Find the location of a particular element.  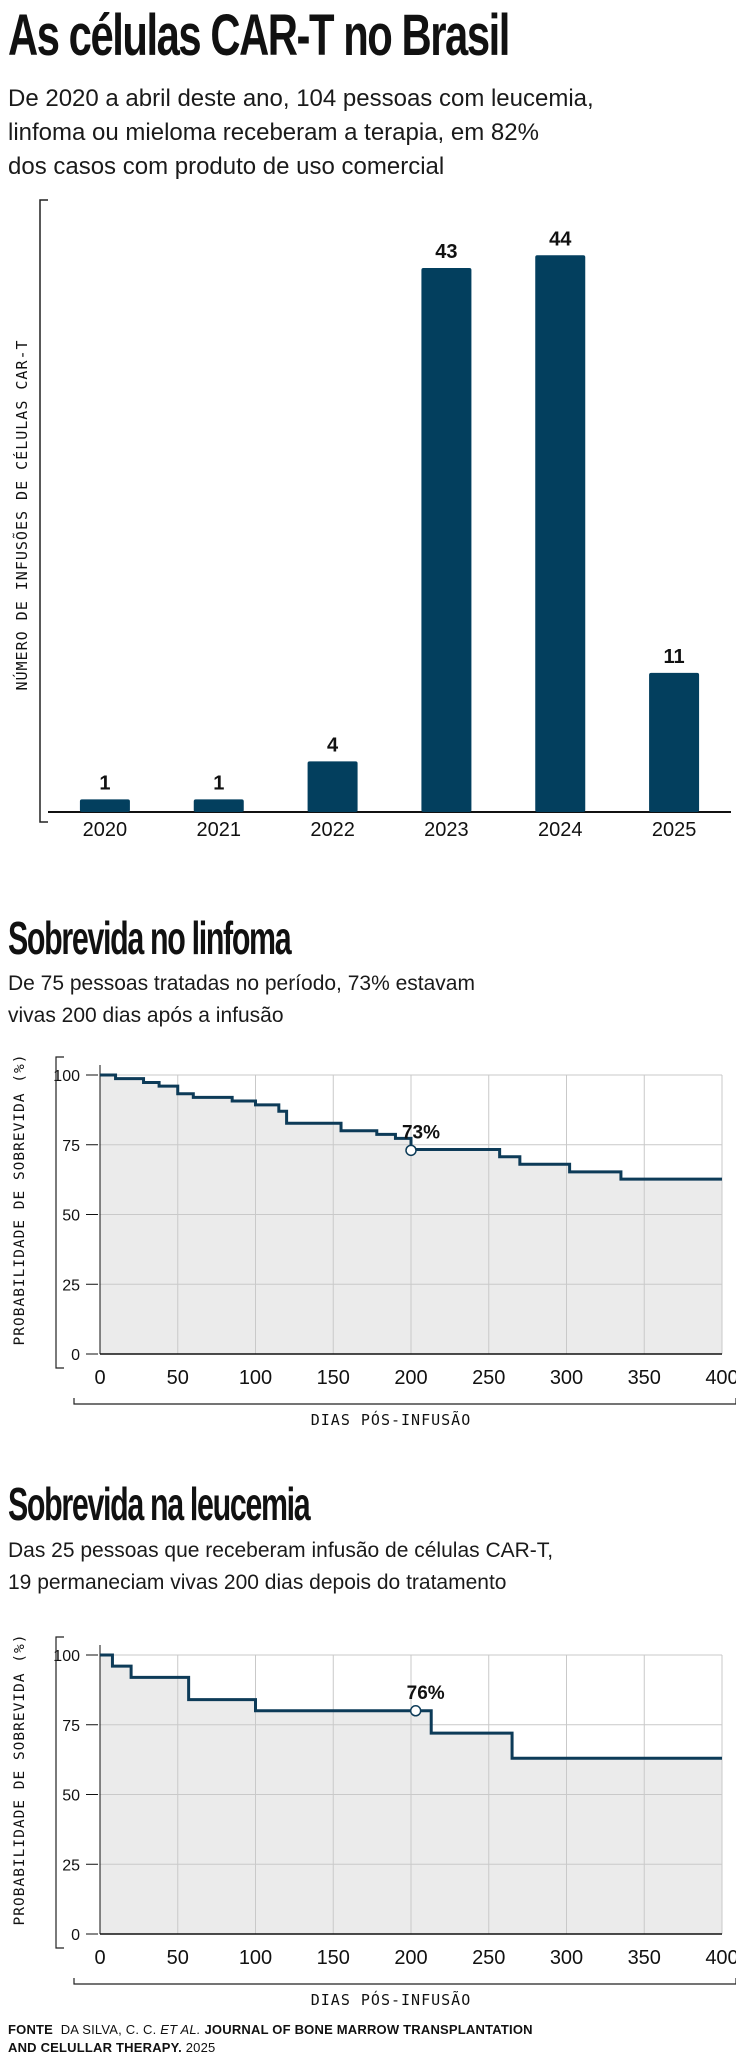

source-journal: JOURNAL OF BONE MARROW TRANSPLANTATION is located at coordinates (368, 2029).